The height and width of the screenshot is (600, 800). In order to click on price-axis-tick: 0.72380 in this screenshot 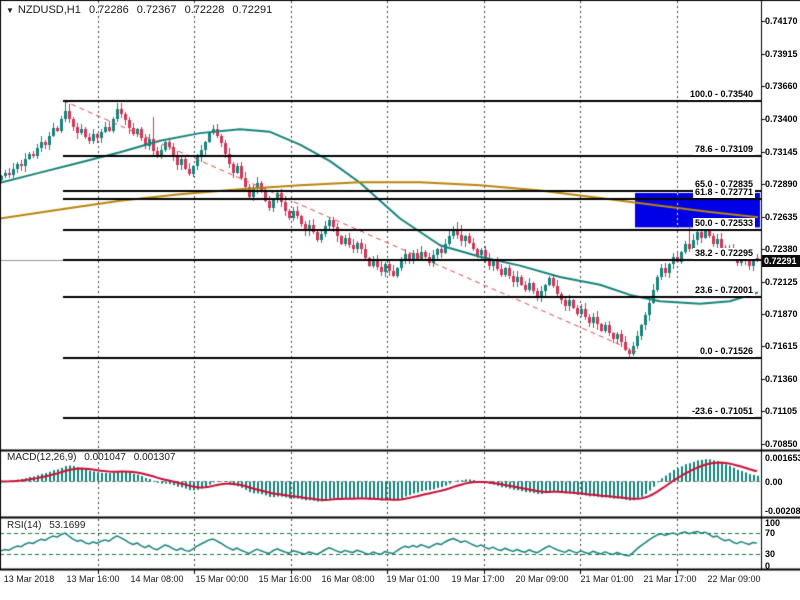, I will do `click(781, 249)`.